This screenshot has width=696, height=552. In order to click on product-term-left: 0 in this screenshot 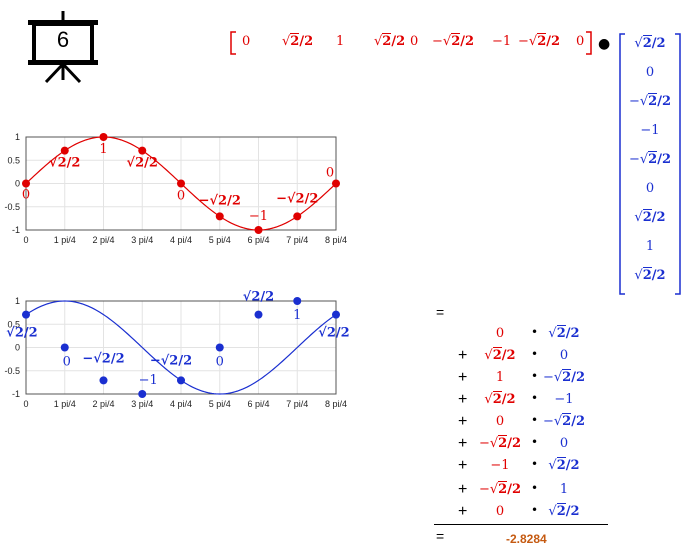, I will do `click(500, 511)`.